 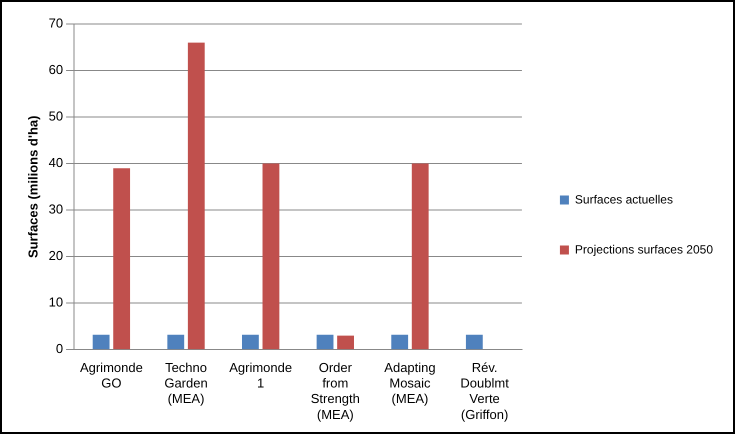 What do you see at coordinates (56, 209) in the screenshot?
I see `y-tick-label: 30` at bounding box center [56, 209].